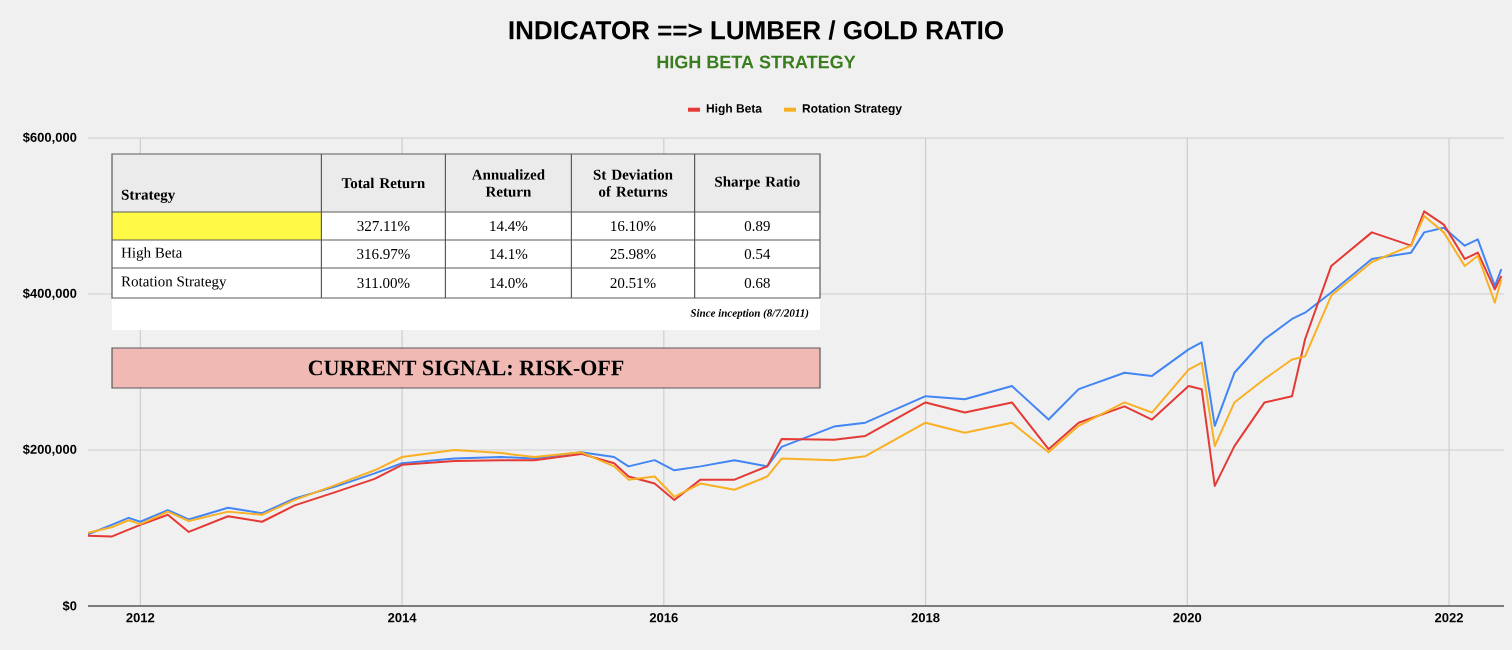  I want to click on chart-title: INDICATOR ==> LUMBER / GOLD RATIO, so click(756, 30).